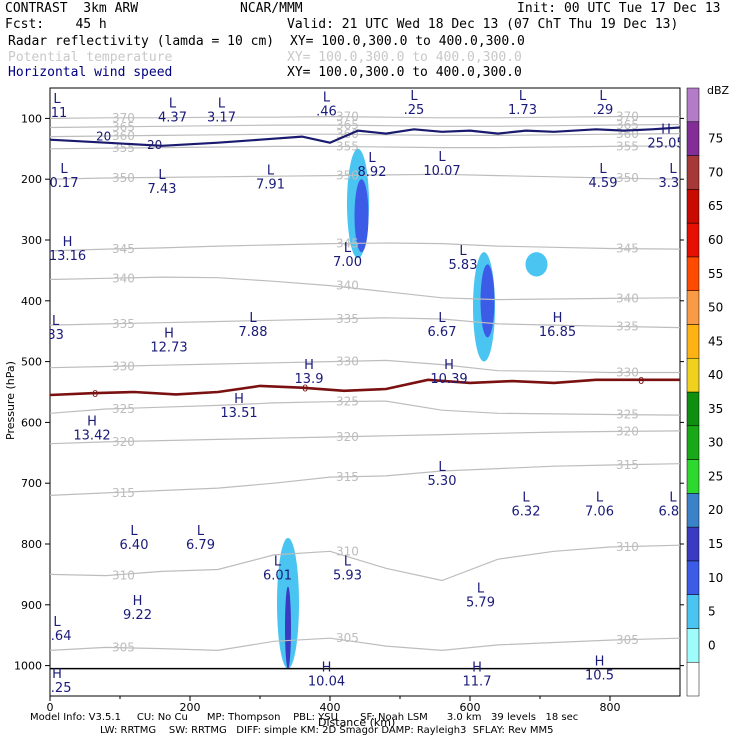 This screenshot has height=740, width=740. What do you see at coordinates (31, 422) in the screenshot?
I see `y-tick-label-600: 600` at bounding box center [31, 422].